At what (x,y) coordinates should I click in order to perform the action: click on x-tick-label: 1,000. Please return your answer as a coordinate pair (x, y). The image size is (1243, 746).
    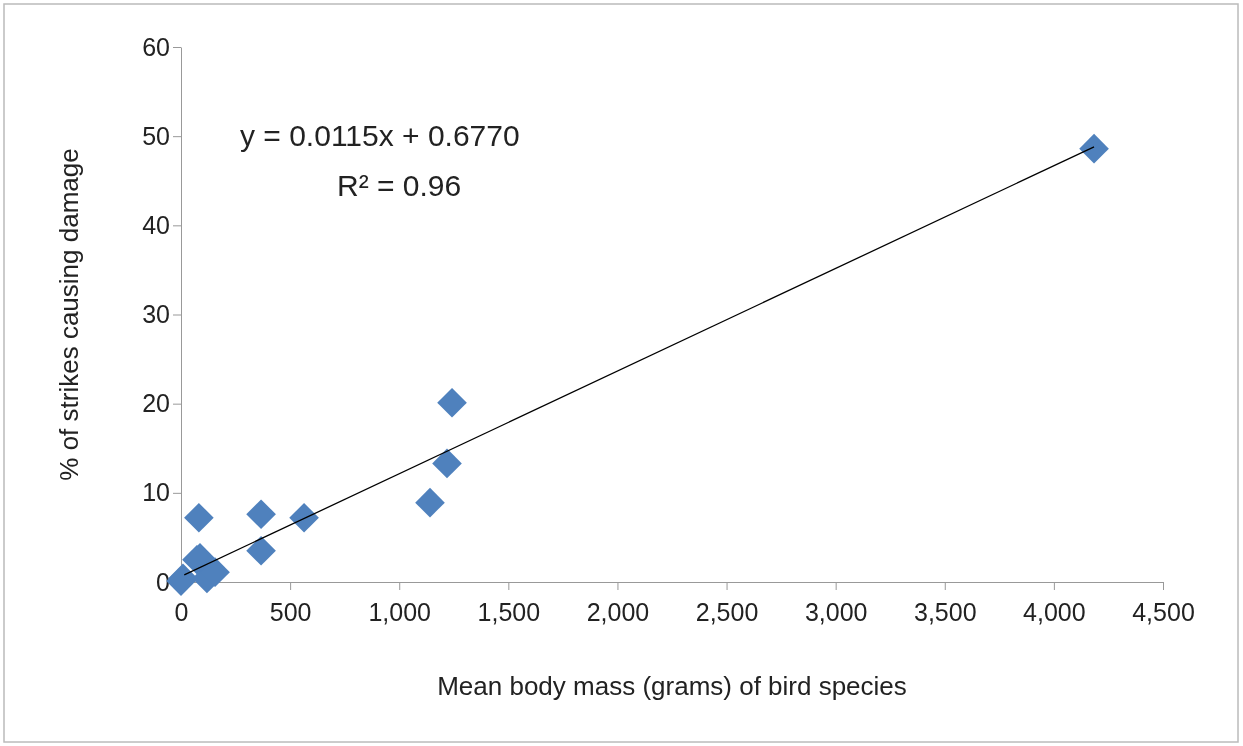
    Looking at the image, I should click on (399, 611).